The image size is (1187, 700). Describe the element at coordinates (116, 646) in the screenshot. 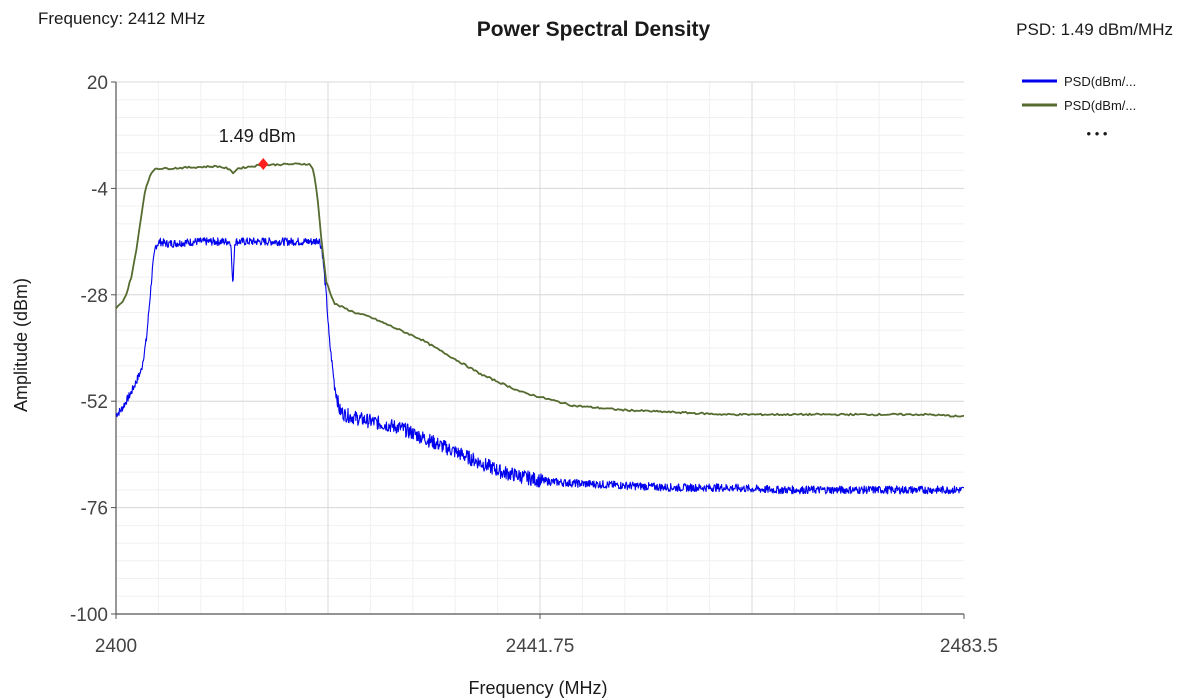

I see `x-tick-label: 2400` at that location.